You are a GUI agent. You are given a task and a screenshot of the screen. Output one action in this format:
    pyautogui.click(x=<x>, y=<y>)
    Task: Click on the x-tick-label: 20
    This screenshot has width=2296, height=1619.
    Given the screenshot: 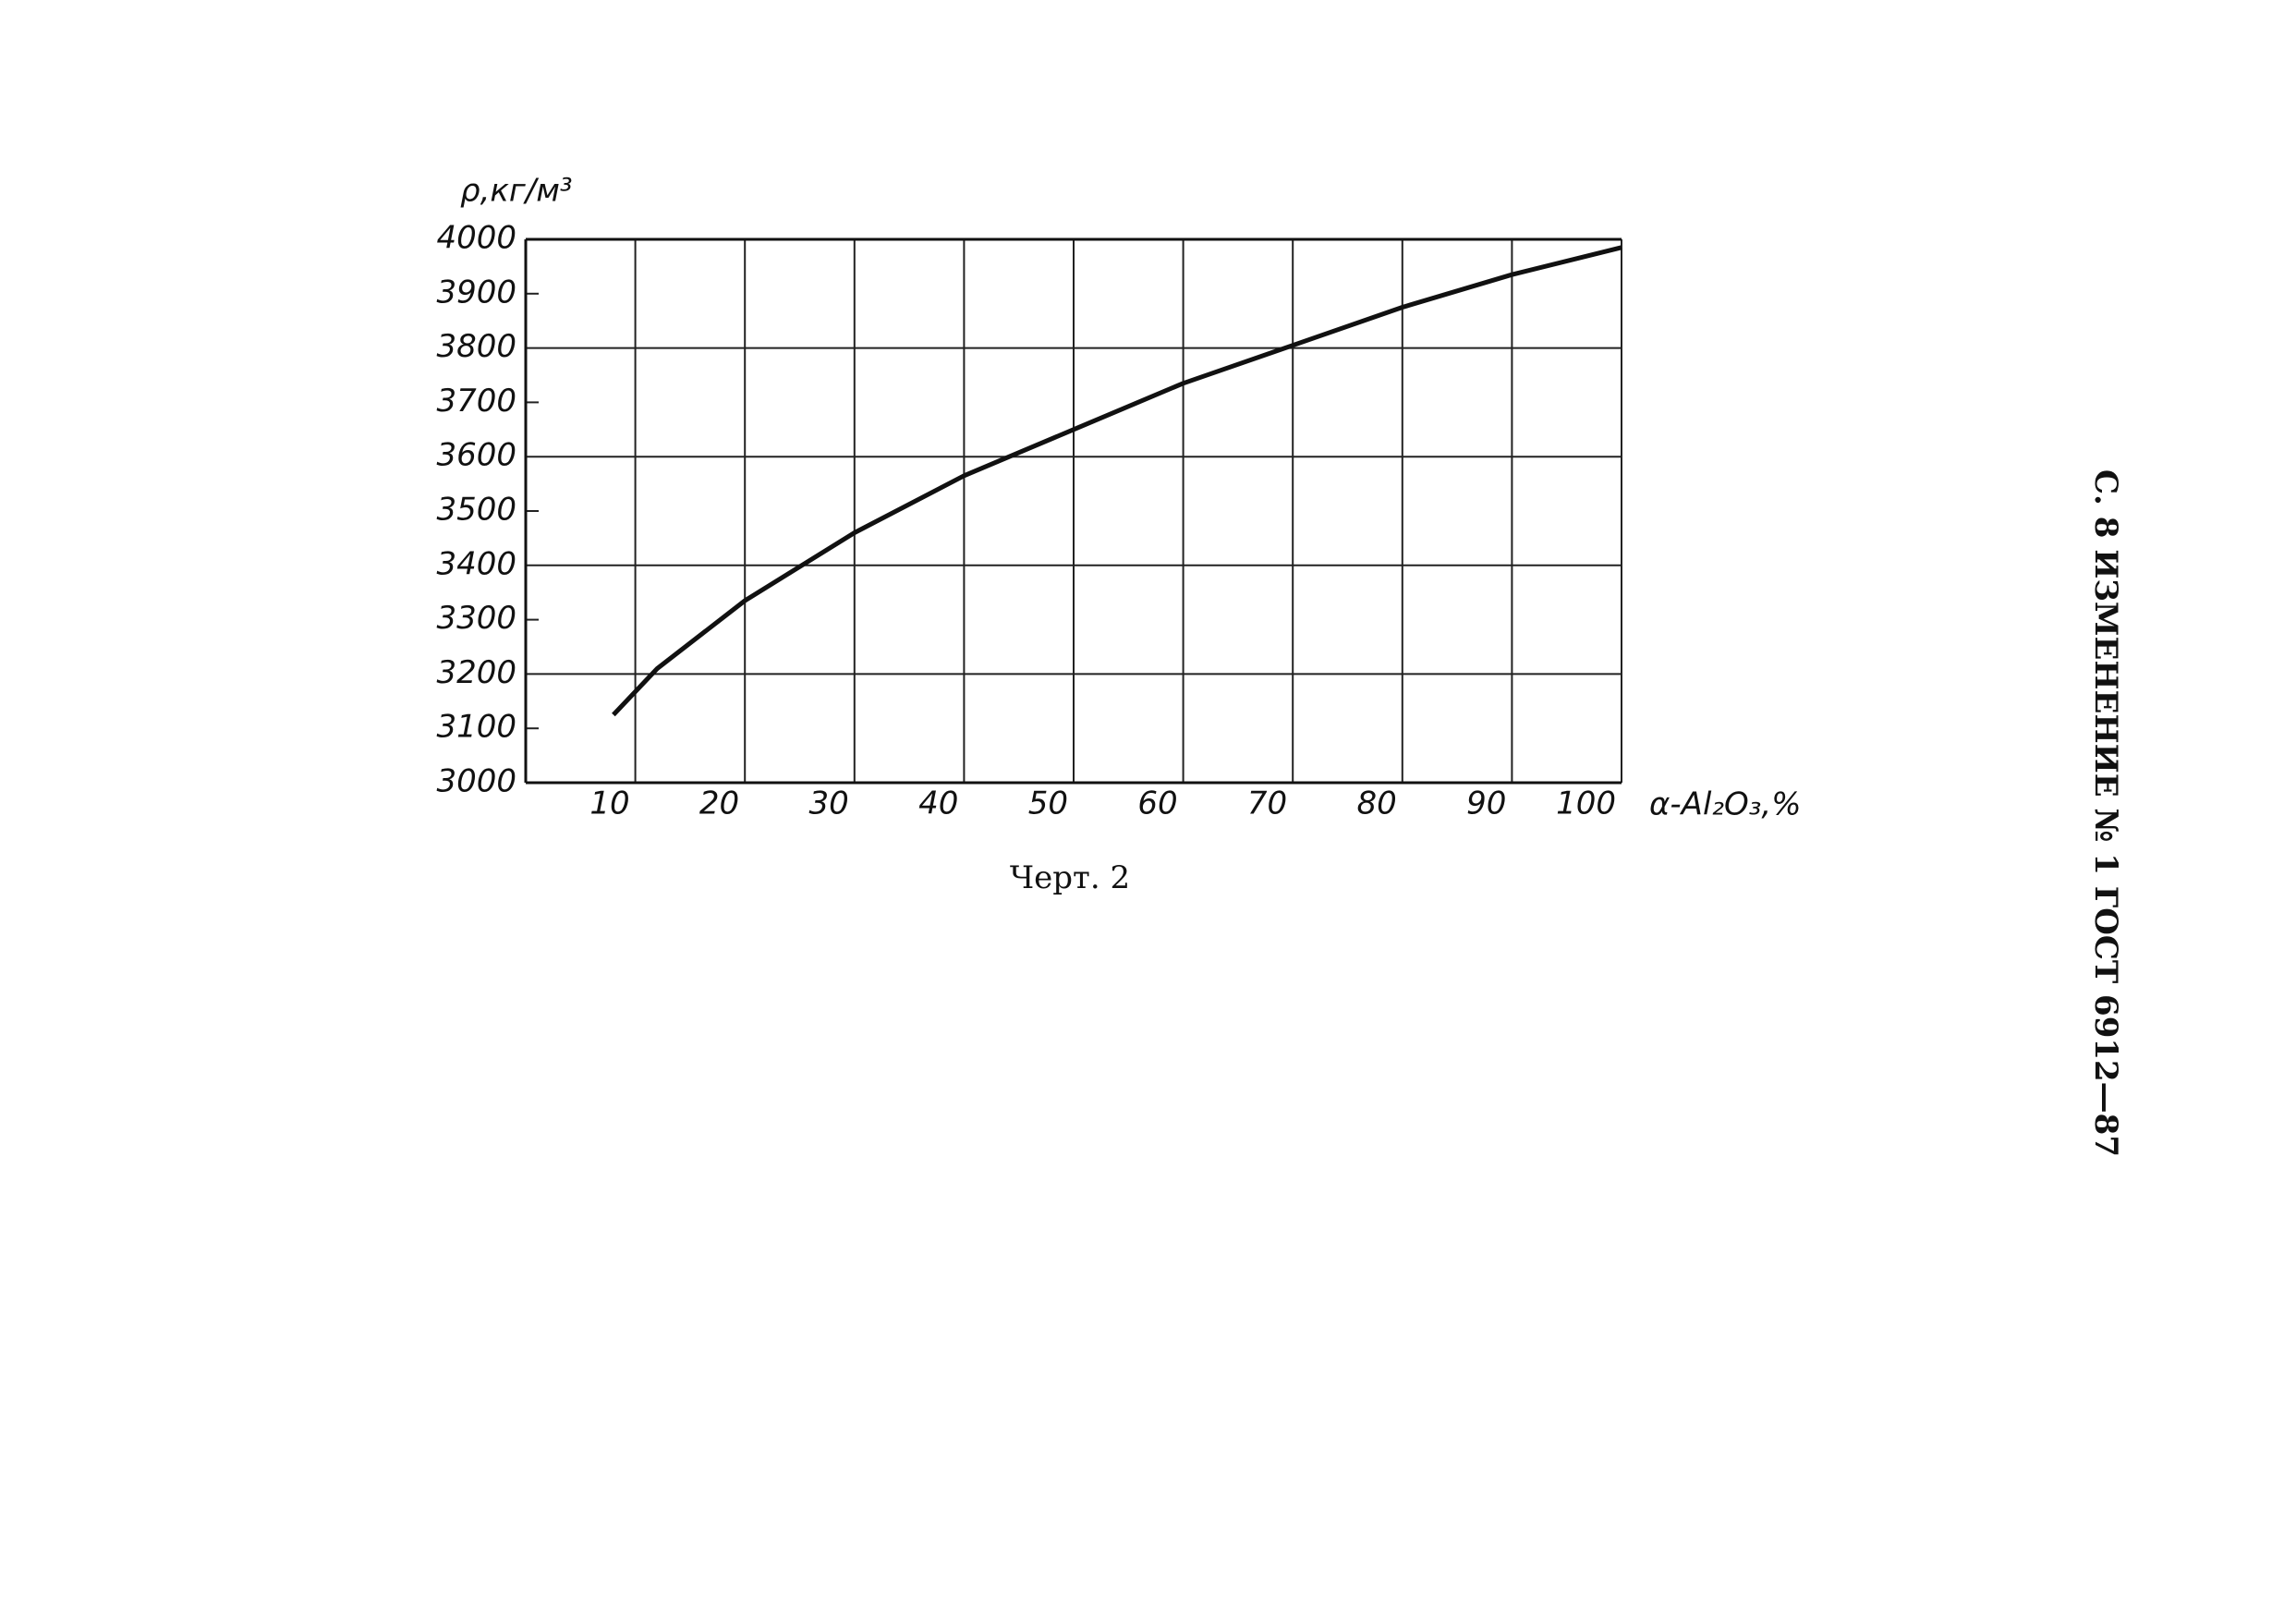 What is the action you would take?
    pyautogui.click(x=719, y=803)
    